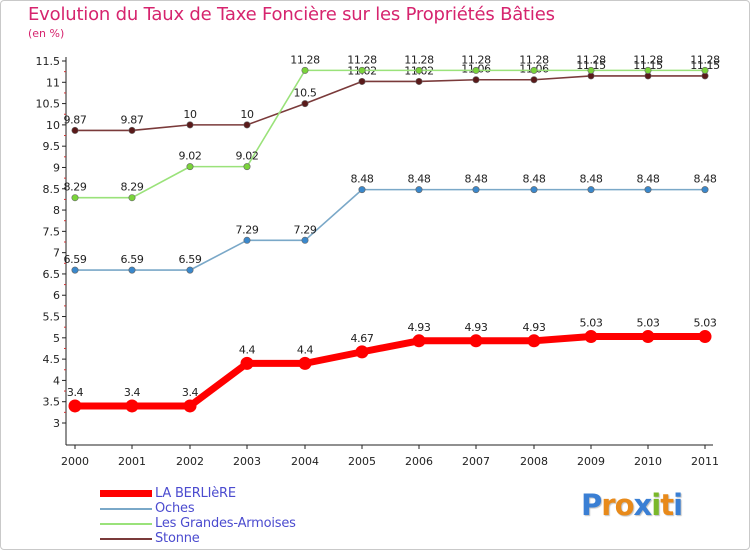  I want to click on legend-item: Stonne, so click(198, 538).